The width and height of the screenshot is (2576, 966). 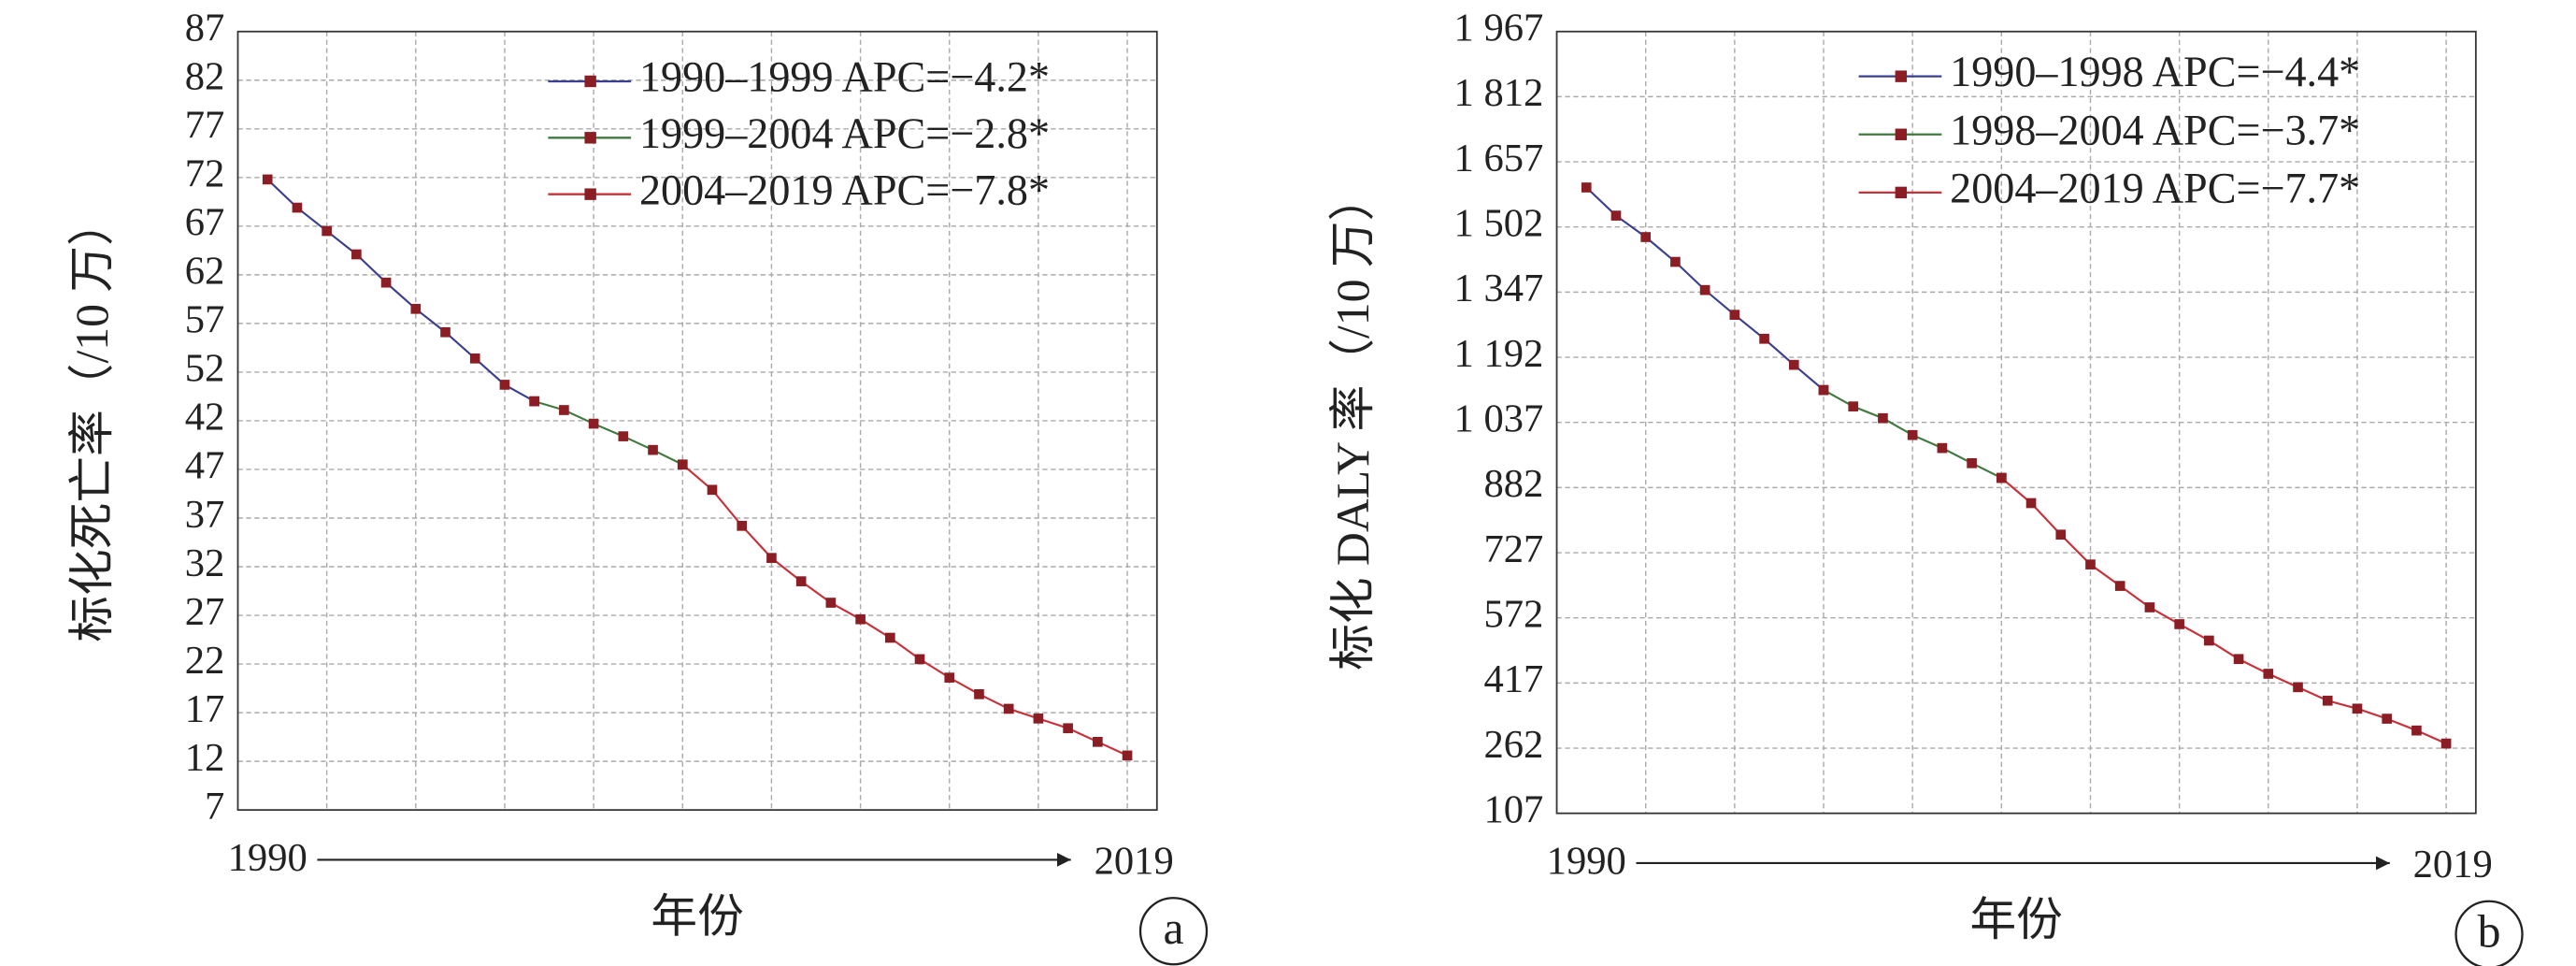 I want to click on y-tick-label: 52, so click(x=205, y=369).